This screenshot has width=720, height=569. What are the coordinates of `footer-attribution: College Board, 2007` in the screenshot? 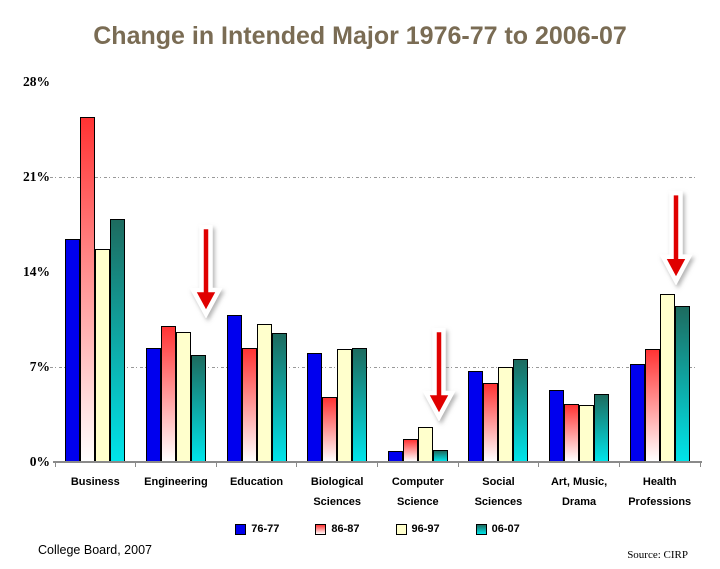 It's located at (95, 550).